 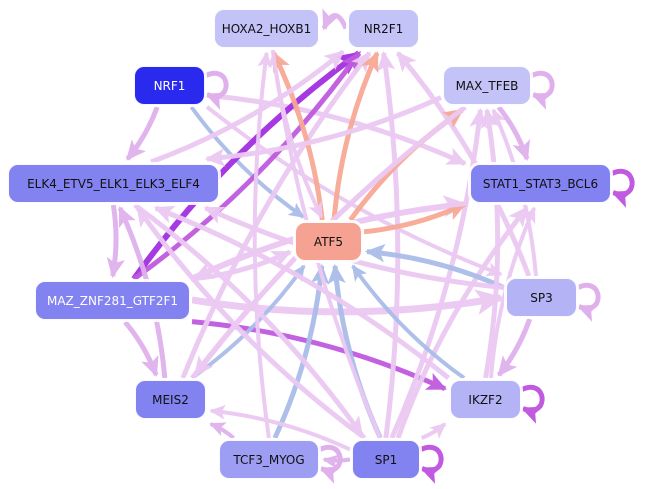 I want to click on node-label: IKZF2, so click(x=485, y=399).